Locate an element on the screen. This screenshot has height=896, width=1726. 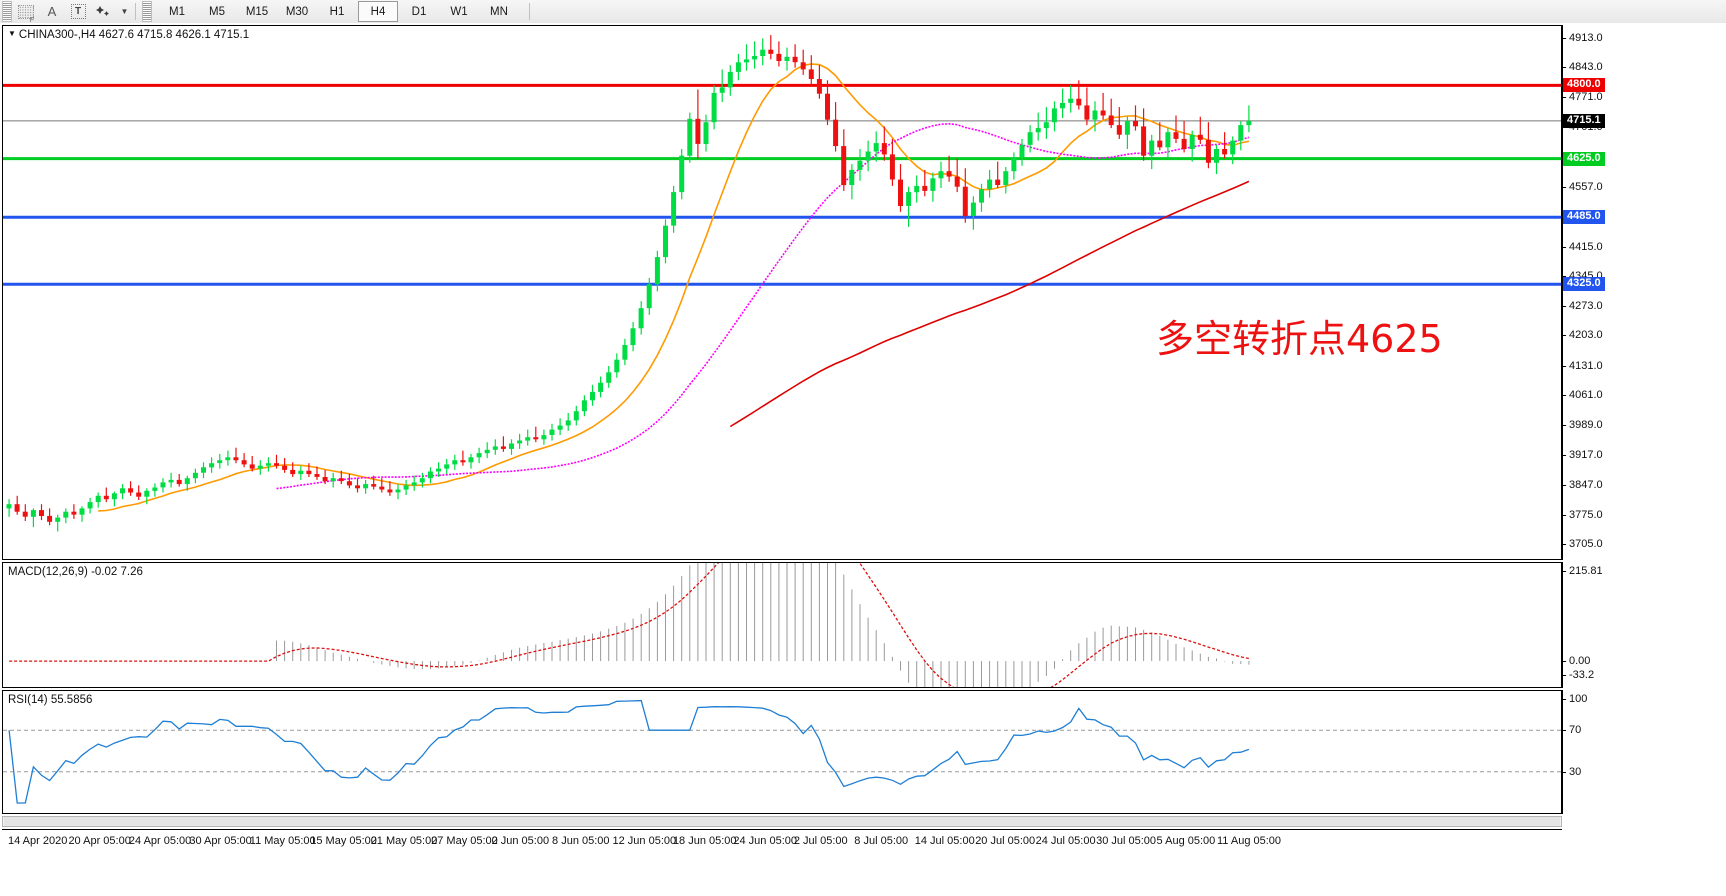
rsi-pane: RSI(14) 55.5856 is located at coordinates (782, 752).